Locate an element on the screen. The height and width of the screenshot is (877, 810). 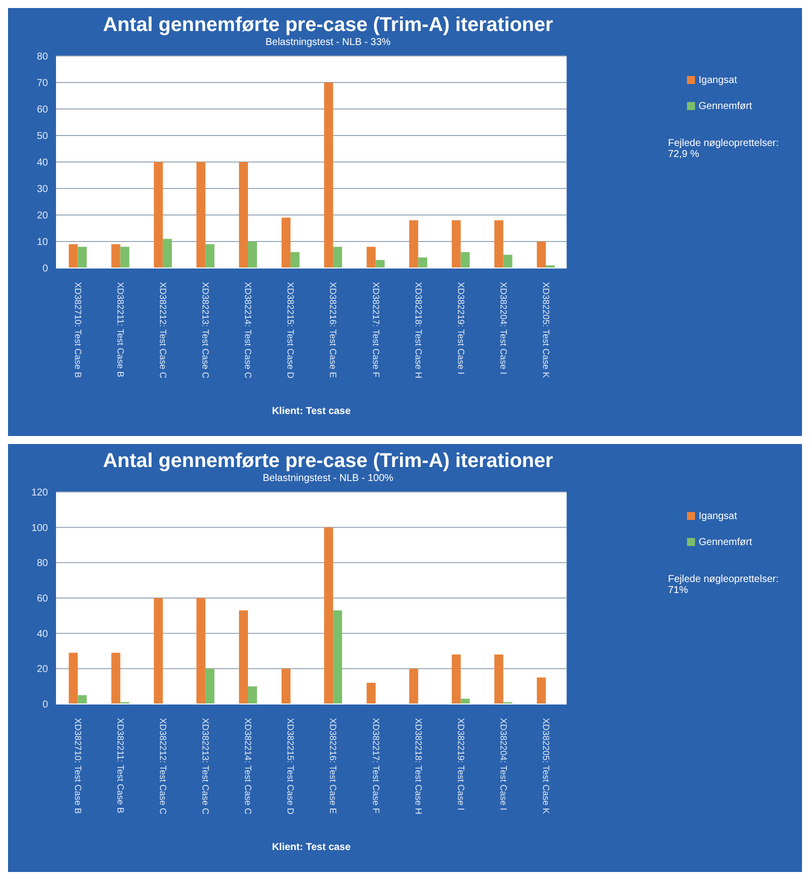
chart-subtitle: Belastningstest - NLB - 100% is located at coordinates (328, 478).